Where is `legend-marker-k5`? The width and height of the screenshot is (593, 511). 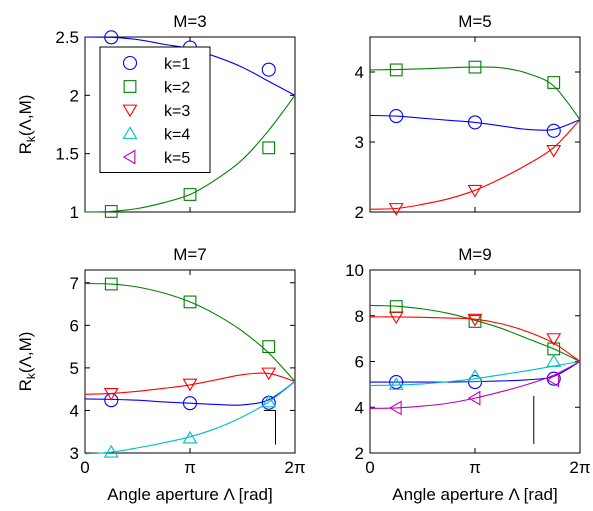
legend-marker-k5 is located at coordinates (129, 157).